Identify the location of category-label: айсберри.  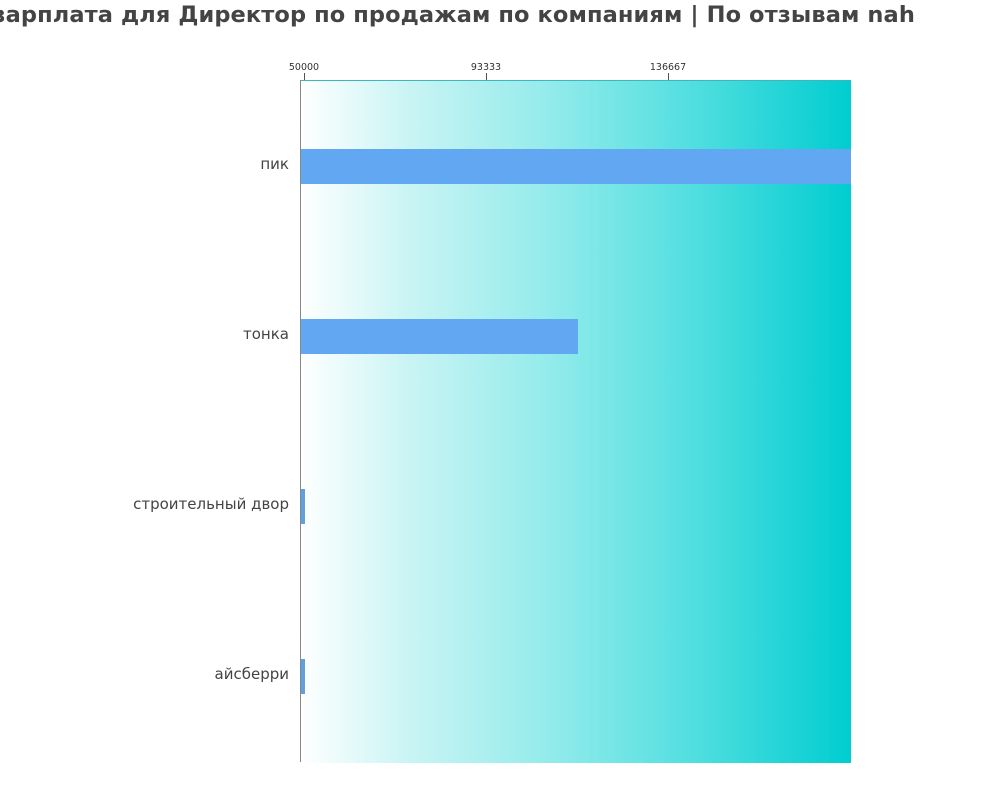
(251, 674).